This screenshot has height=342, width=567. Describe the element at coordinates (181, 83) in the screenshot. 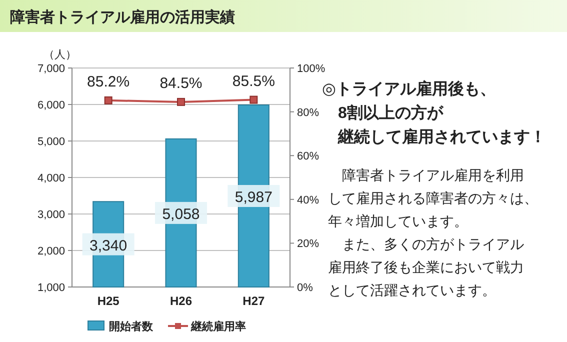

I see `data-label: 84.5%` at that location.